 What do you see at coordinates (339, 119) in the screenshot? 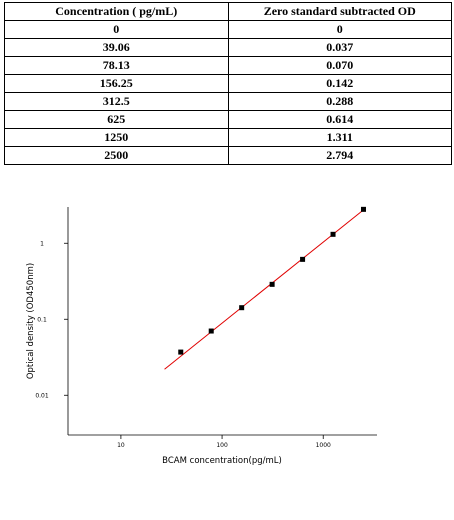
I see `table-cell: 0.614` at bounding box center [339, 119].